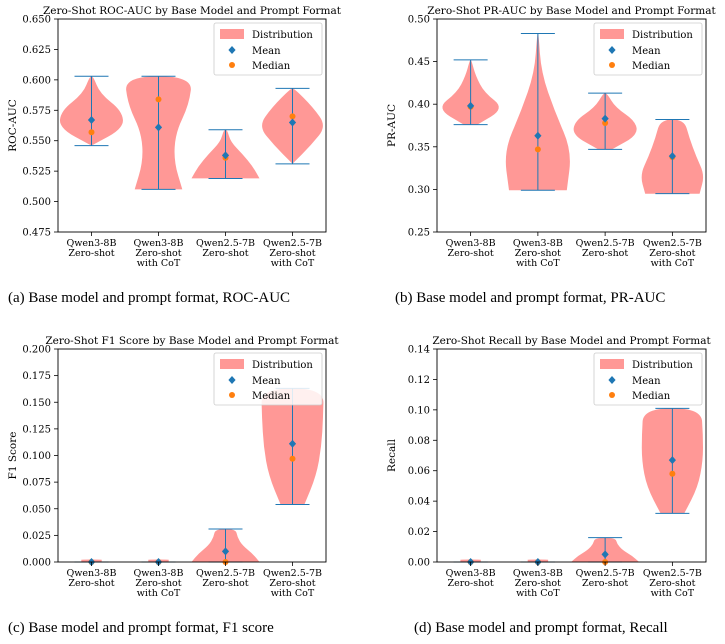 Image resolution: width=725 pixels, height=644 pixels. I want to click on y-tick-label: 0.500, so click(36, 202).